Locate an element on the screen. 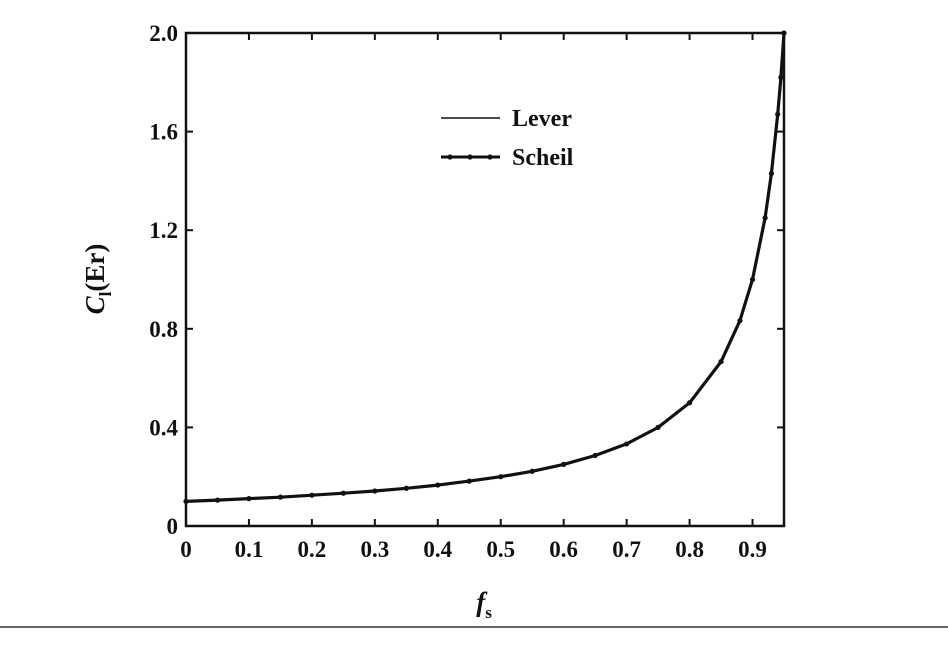 This screenshot has width=948, height=650. y-tick-label: 1.6 is located at coordinates (163, 132).